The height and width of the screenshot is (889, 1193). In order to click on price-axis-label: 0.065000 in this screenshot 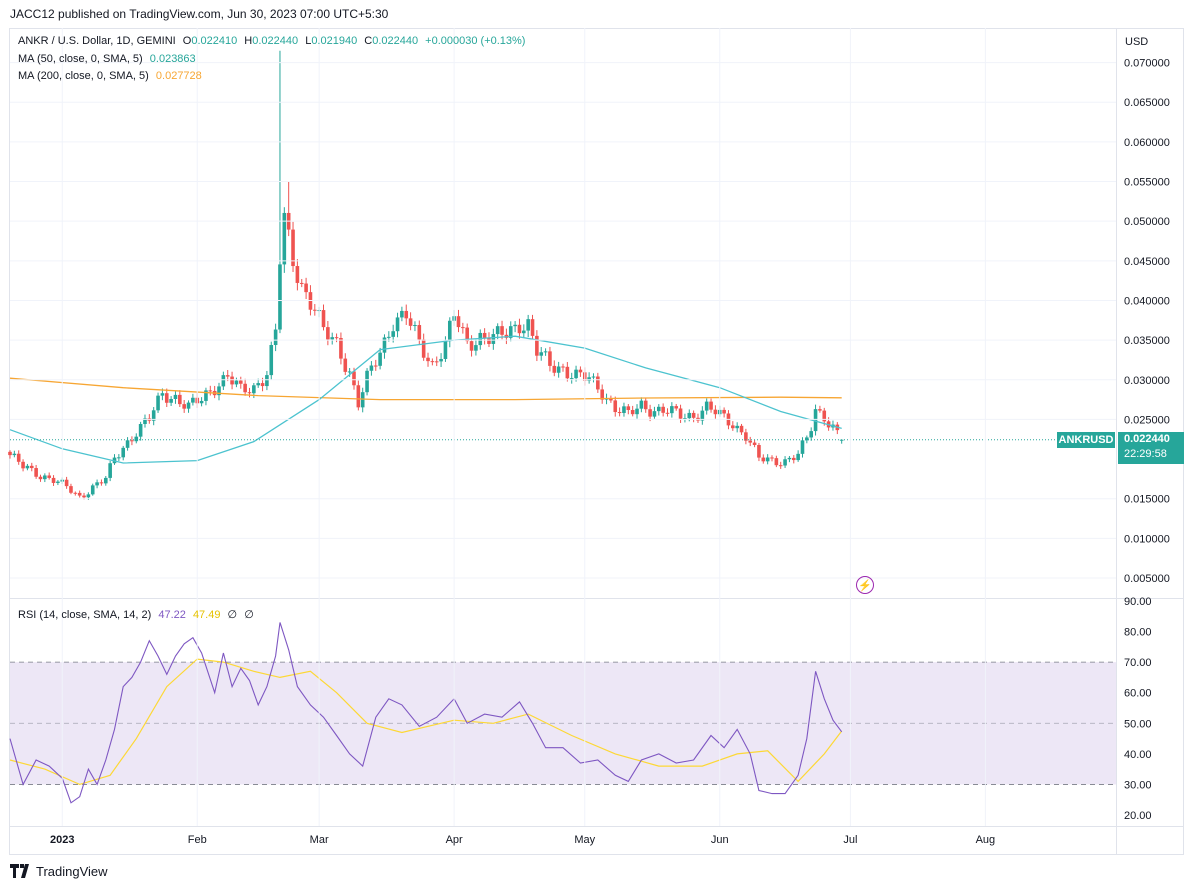, I will do `click(1147, 103)`.